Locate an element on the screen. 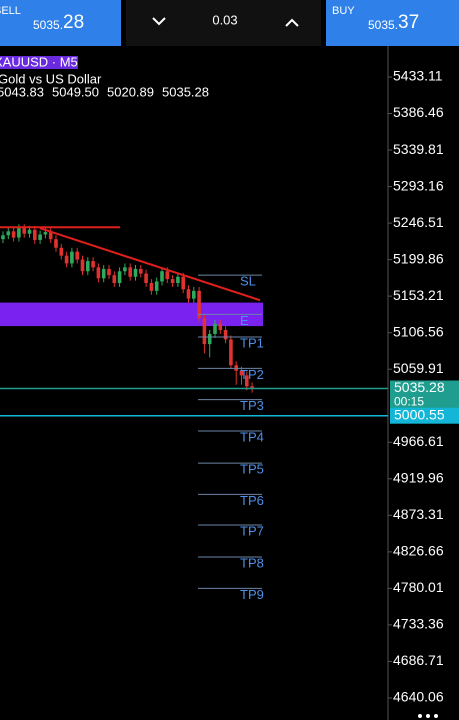  level-label: TP3 is located at coordinates (252, 405).